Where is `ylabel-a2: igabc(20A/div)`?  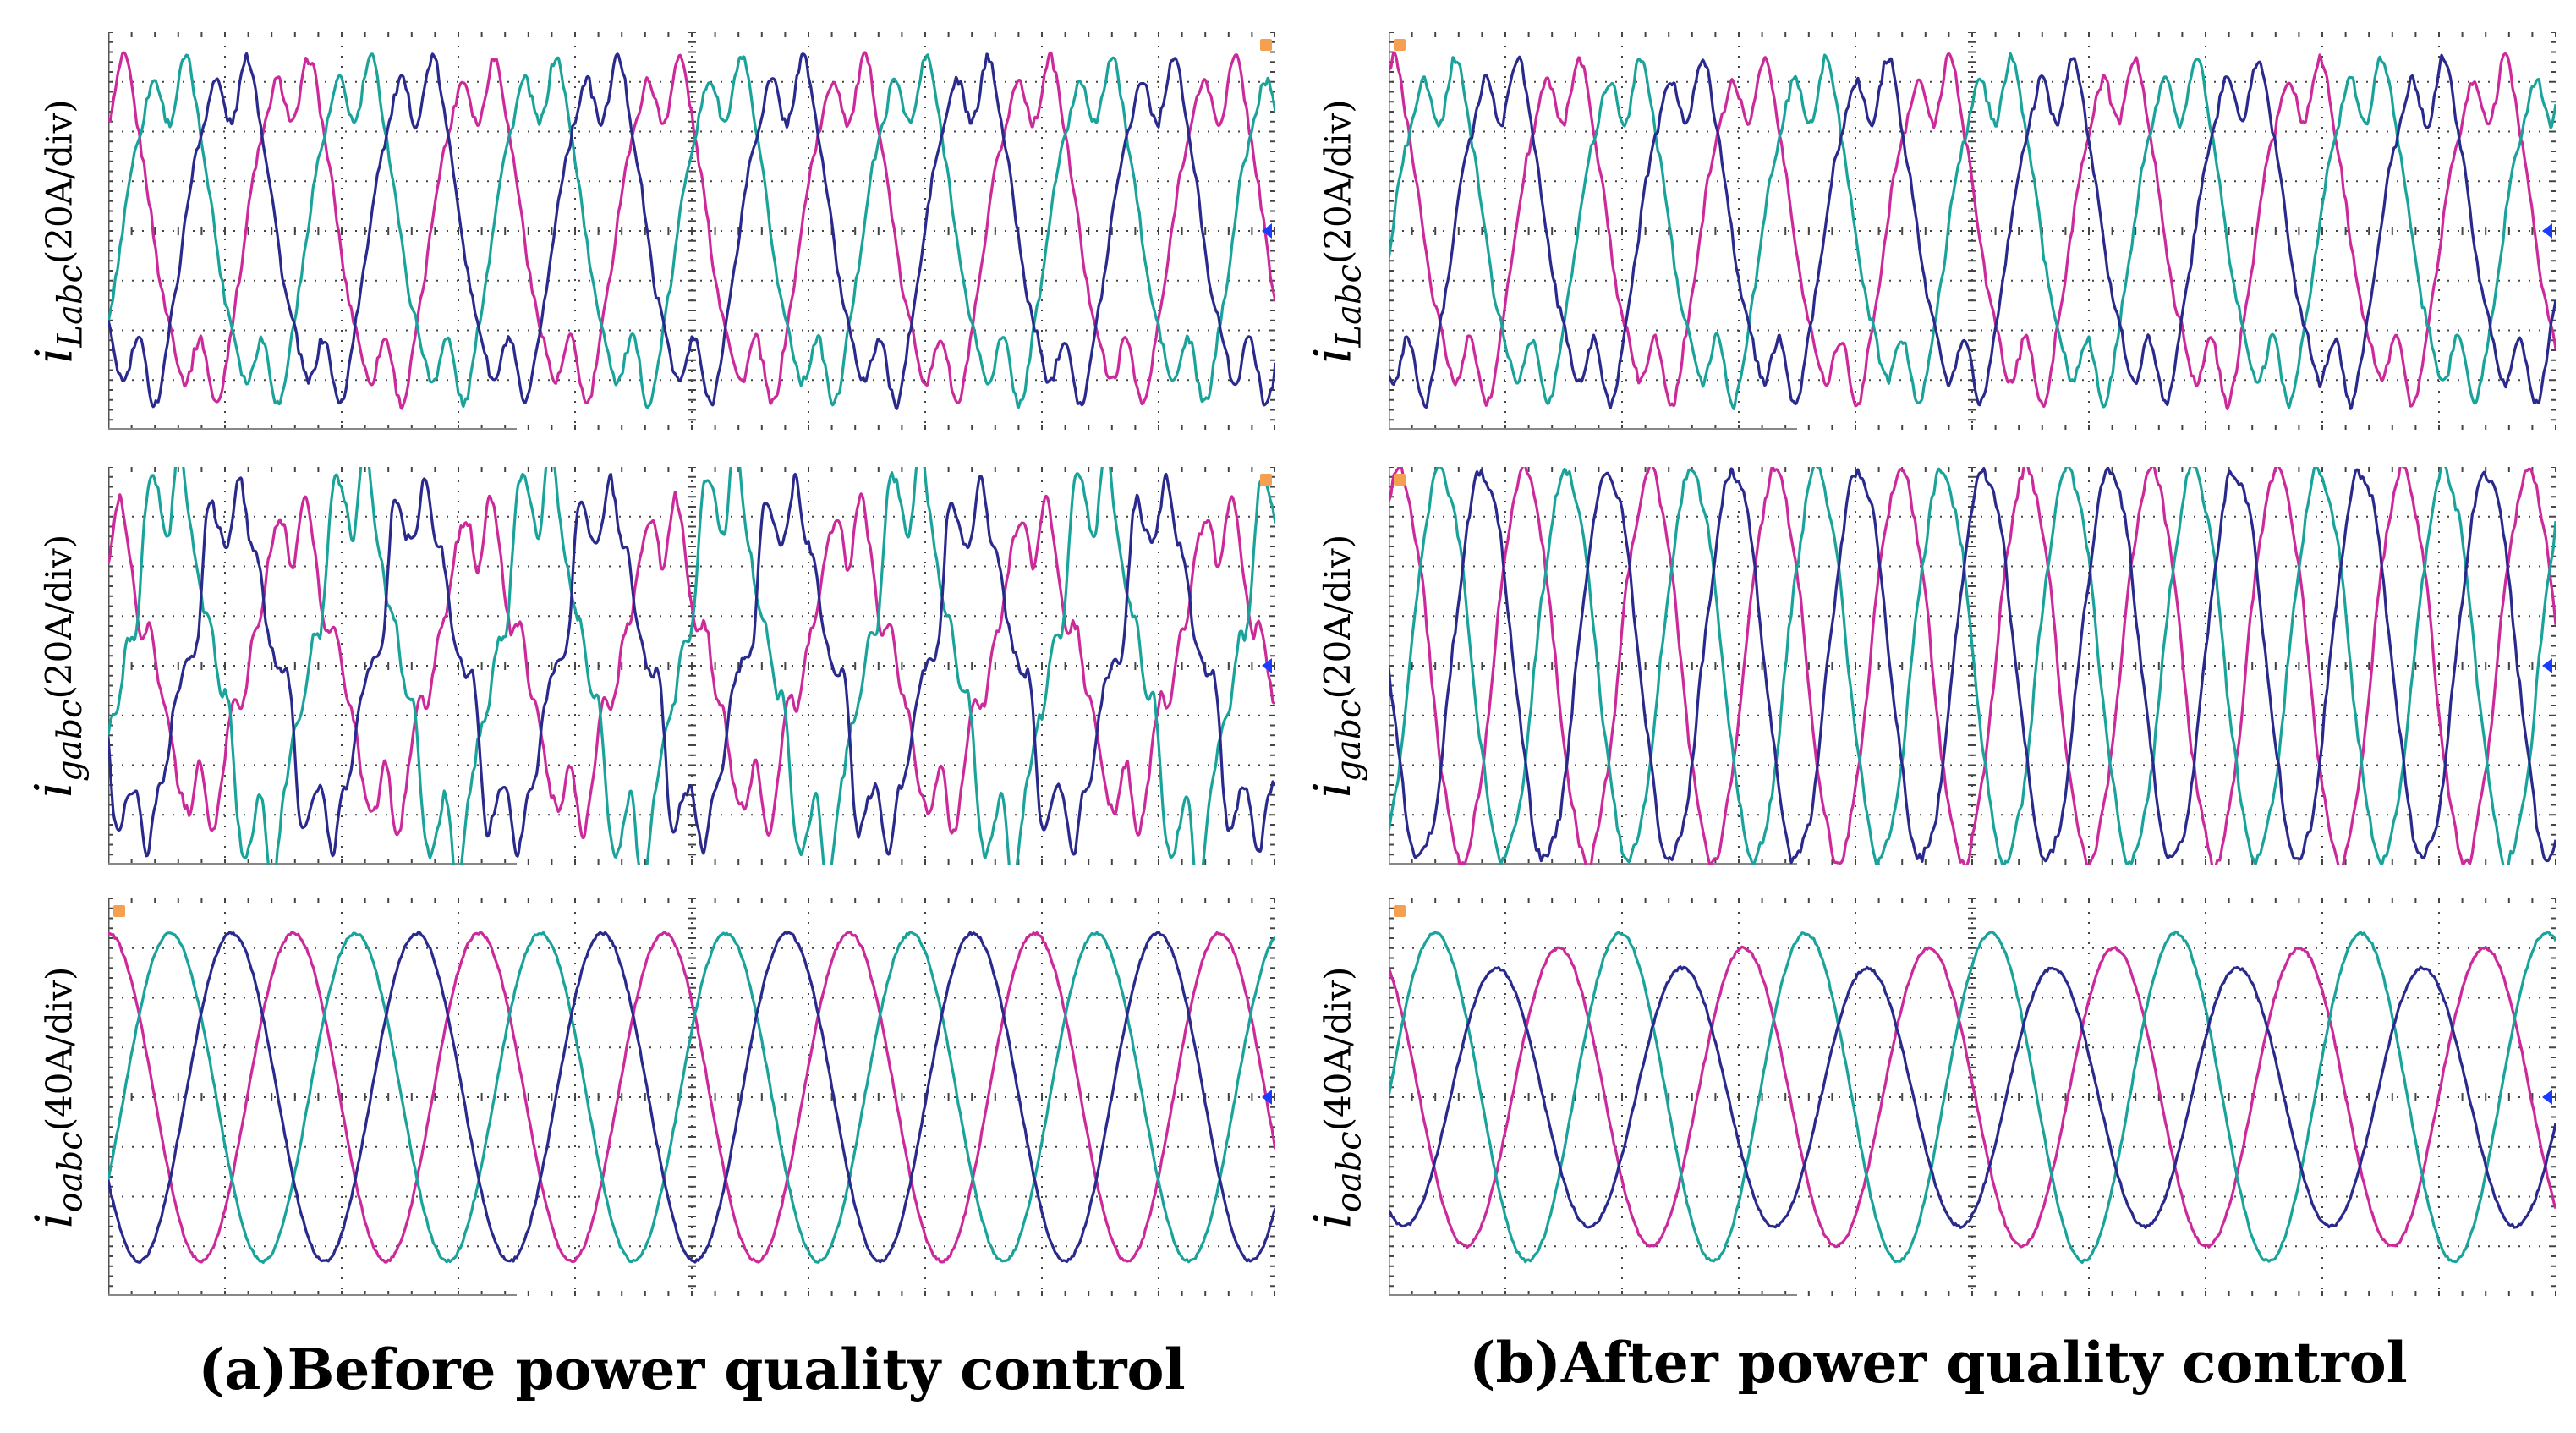
ylabel-a2: igabc(20A/div) is located at coordinates (57, 666).